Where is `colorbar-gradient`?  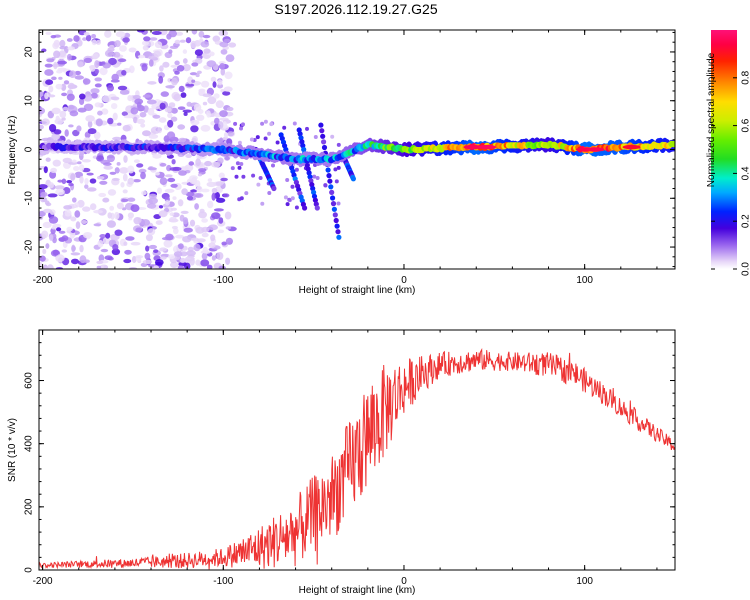 colorbar-gradient is located at coordinates (724, 149).